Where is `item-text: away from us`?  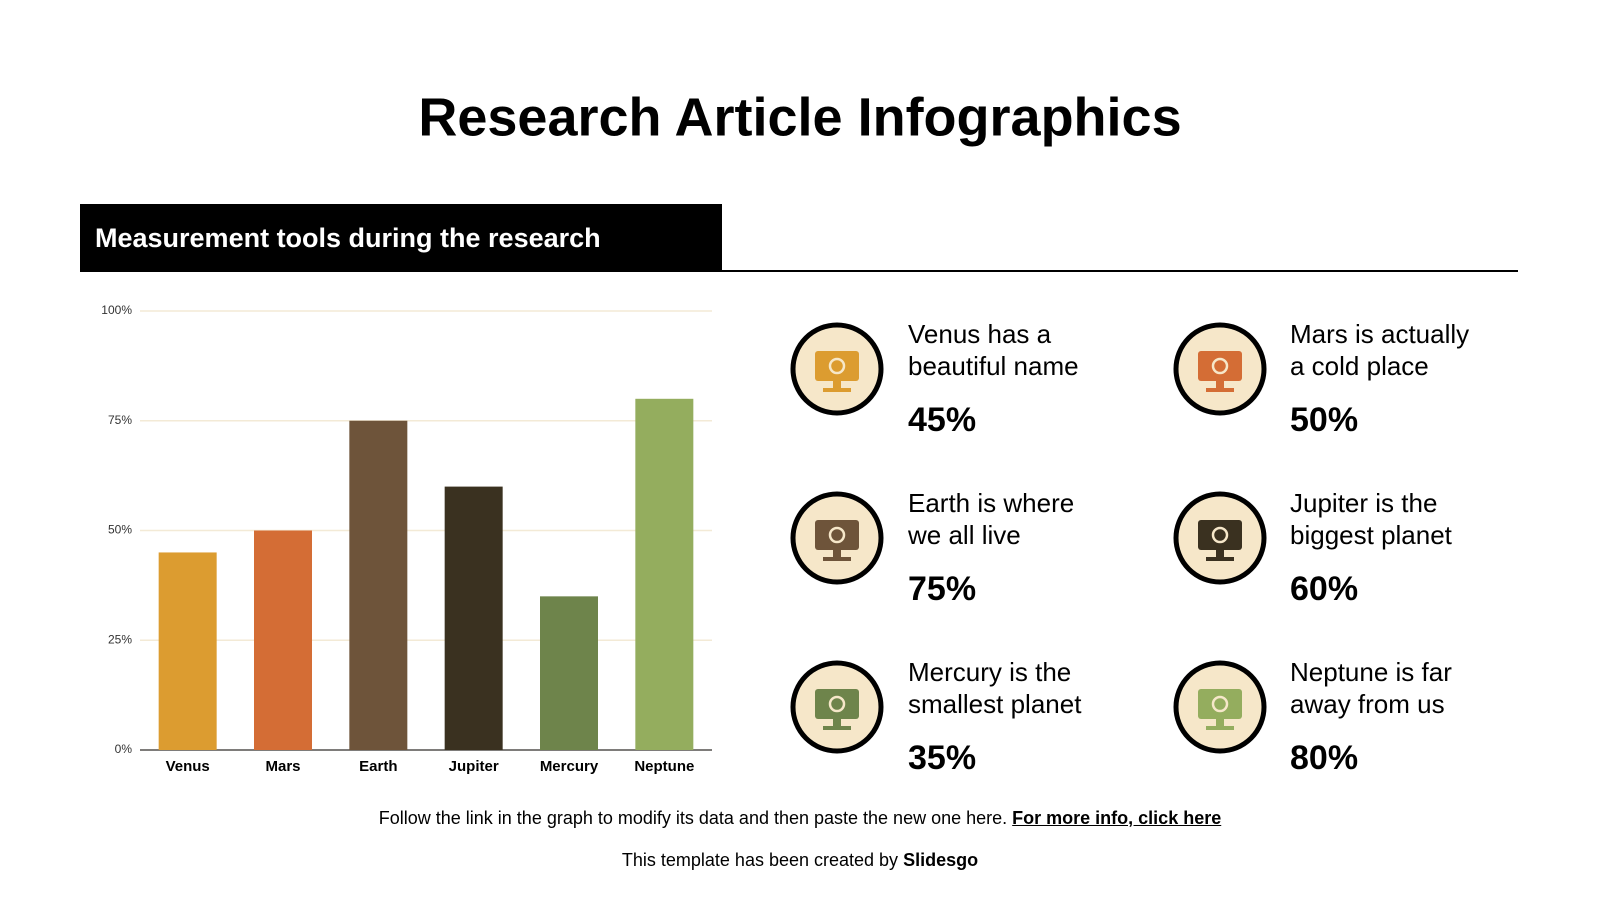
item-text: away from us is located at coordinates (1367, 704).